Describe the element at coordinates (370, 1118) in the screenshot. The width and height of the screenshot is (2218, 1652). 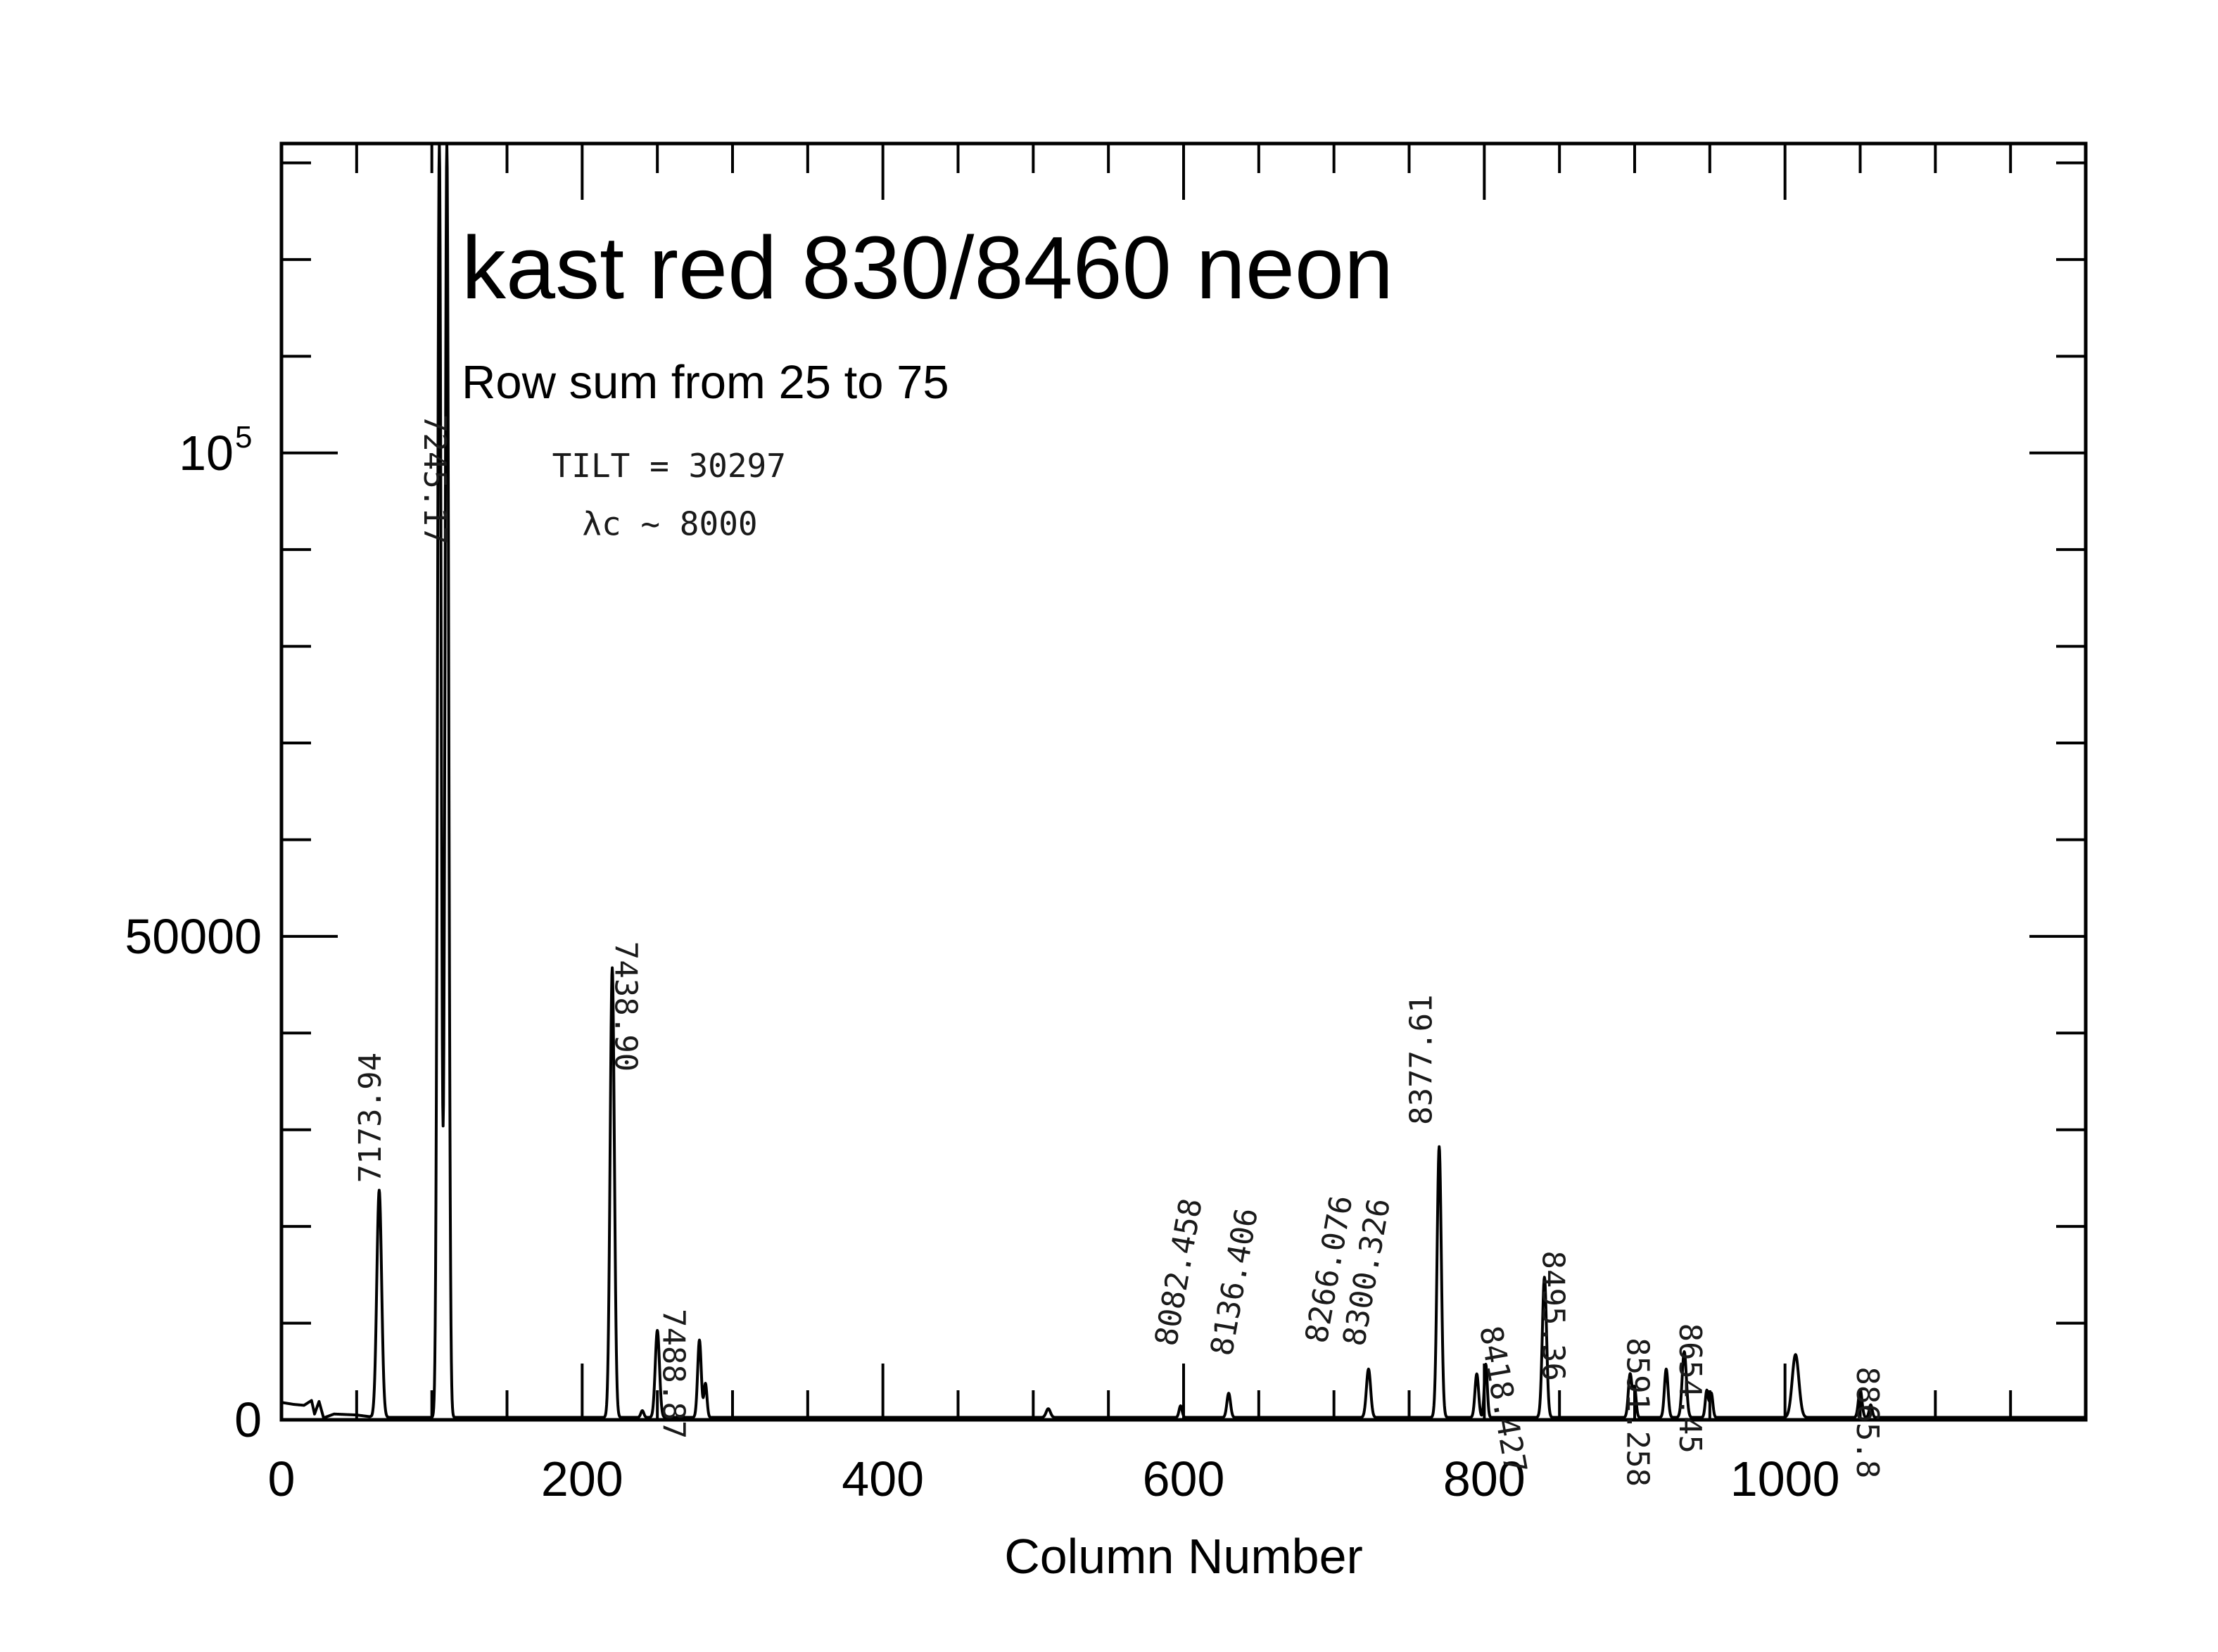
I see `wavelength-label: 7173.94` at that location.